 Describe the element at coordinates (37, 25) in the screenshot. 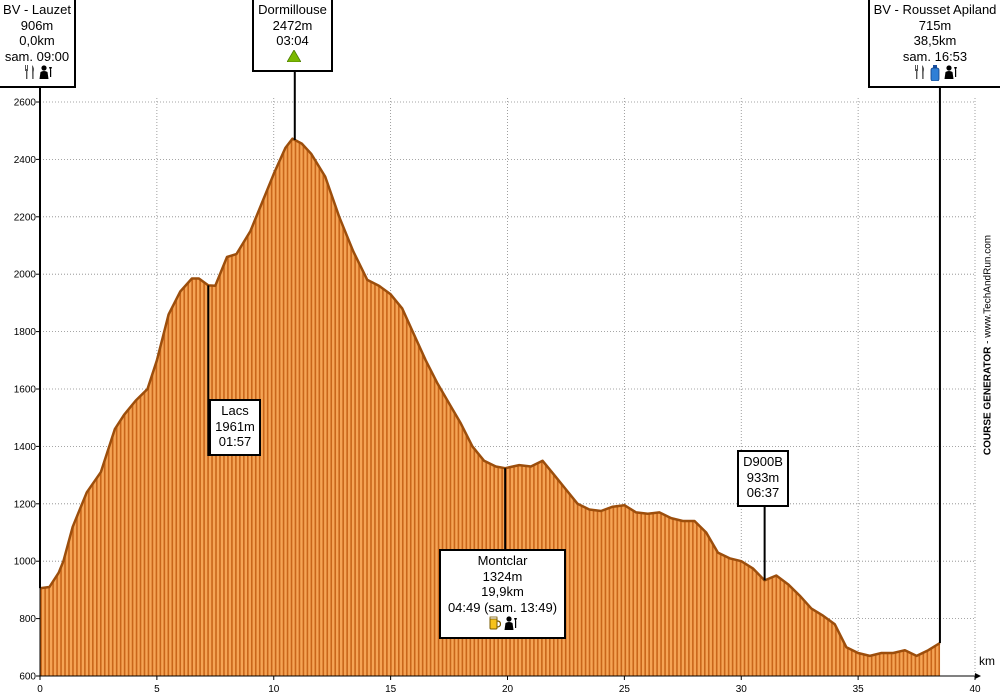

I see `waypoint-altitude: 906m` at that location.